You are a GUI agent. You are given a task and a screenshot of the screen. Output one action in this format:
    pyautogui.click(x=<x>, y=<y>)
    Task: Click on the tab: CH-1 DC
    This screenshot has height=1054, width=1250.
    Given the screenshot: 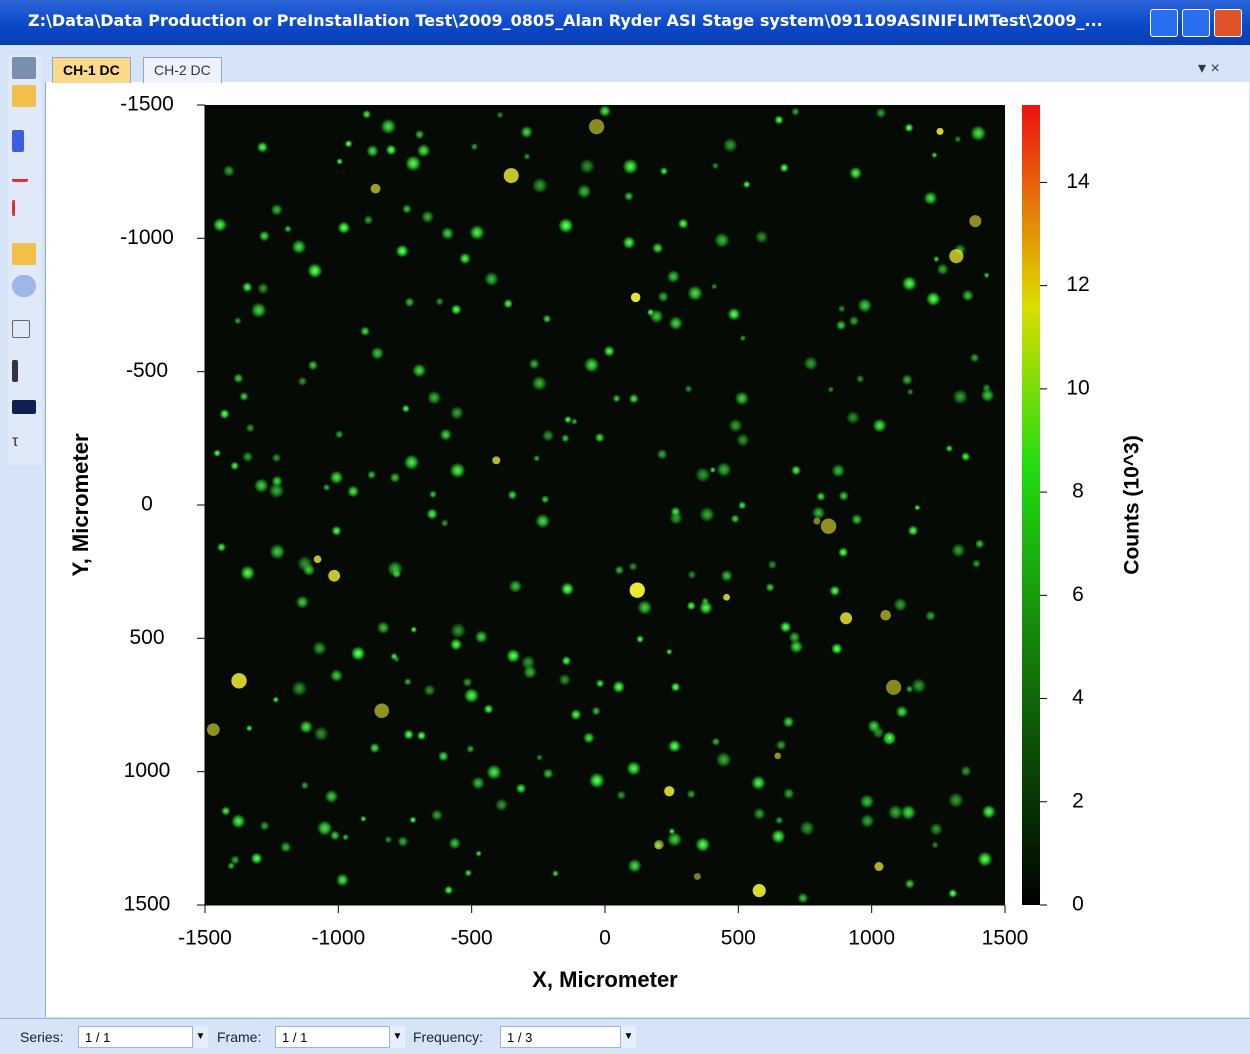 What is the action you would take?
    pyautogui.click(x=91, y=70)
    